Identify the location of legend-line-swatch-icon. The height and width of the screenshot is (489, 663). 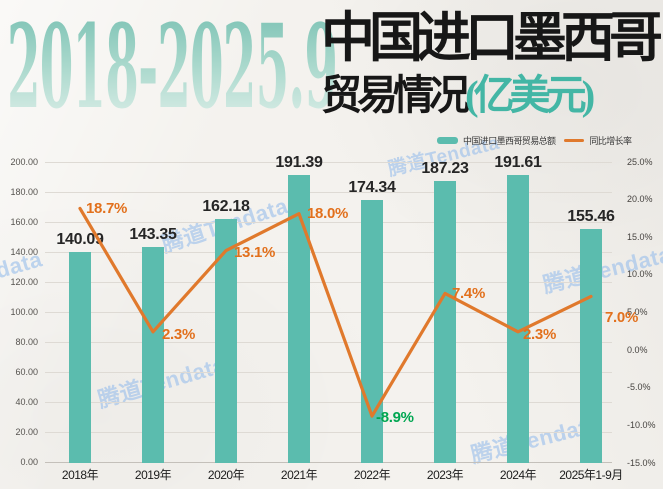
(574, 140).